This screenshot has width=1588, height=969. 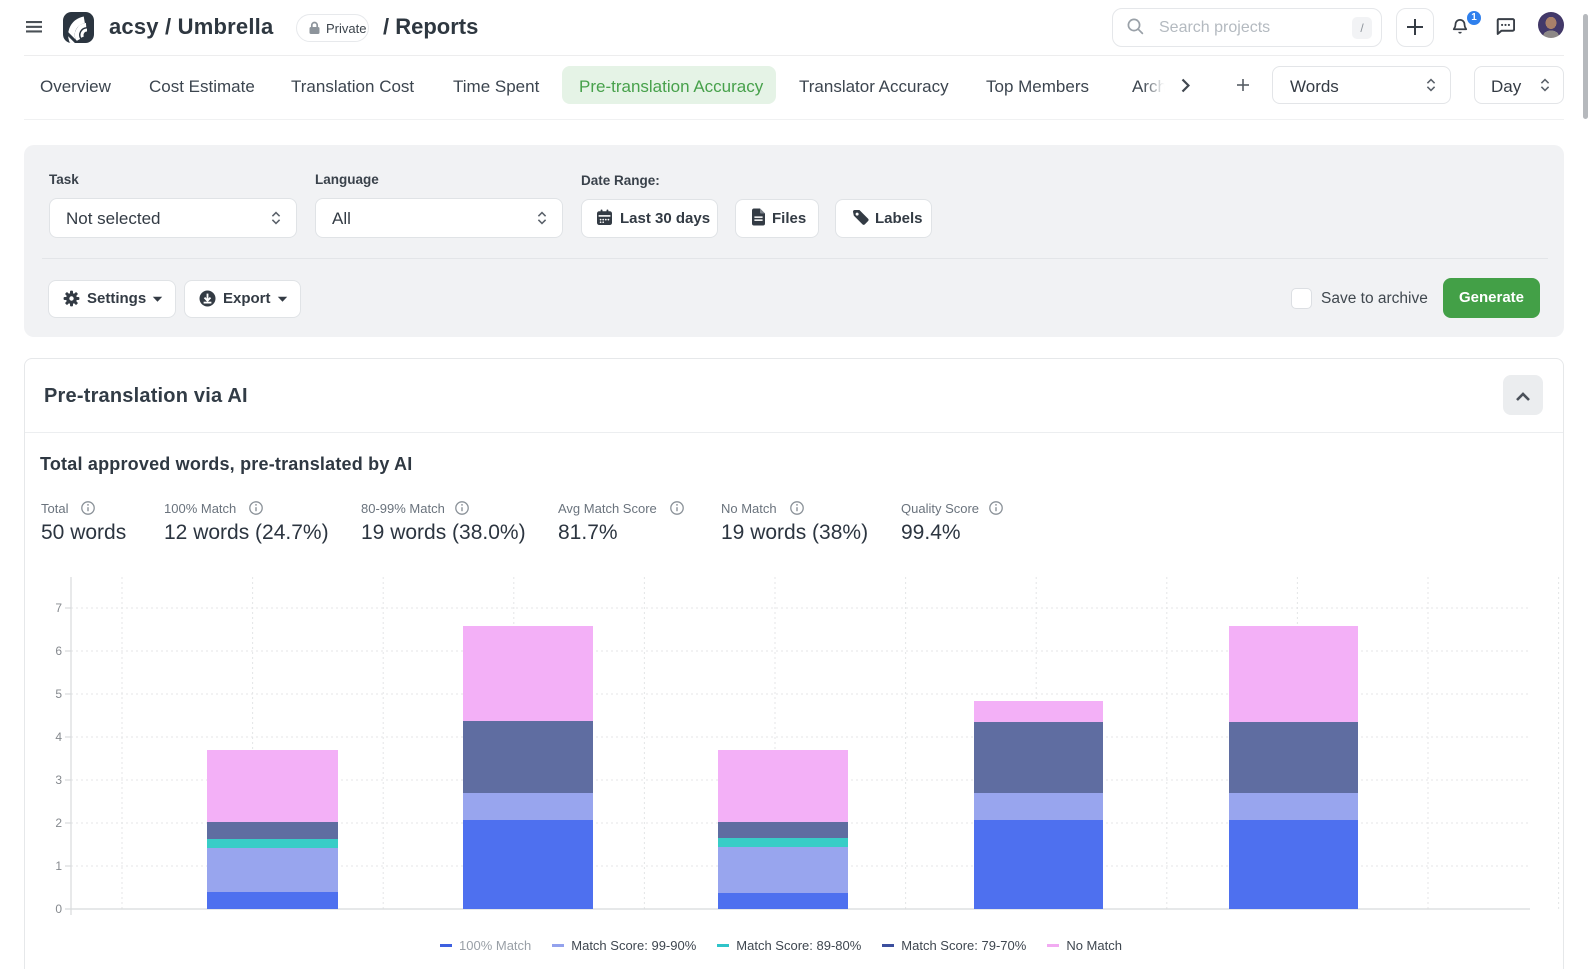 I want to click on svg-text: 4, so click(x=58, y=737).